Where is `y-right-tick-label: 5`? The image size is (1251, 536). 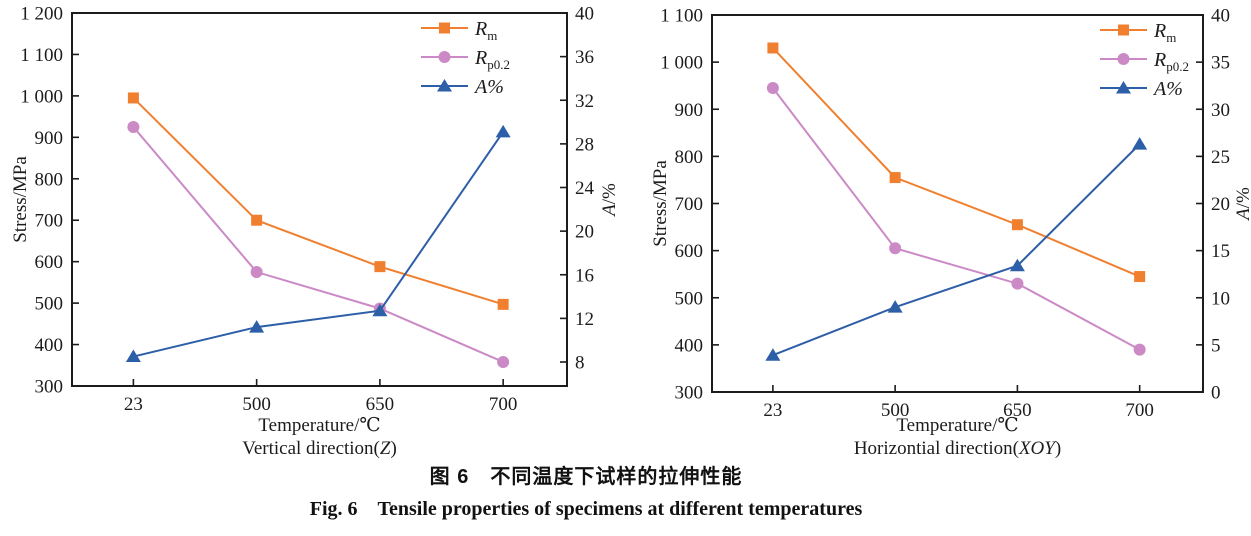
y-right-tick-label: 5 is located at coordinates (1216, 345).